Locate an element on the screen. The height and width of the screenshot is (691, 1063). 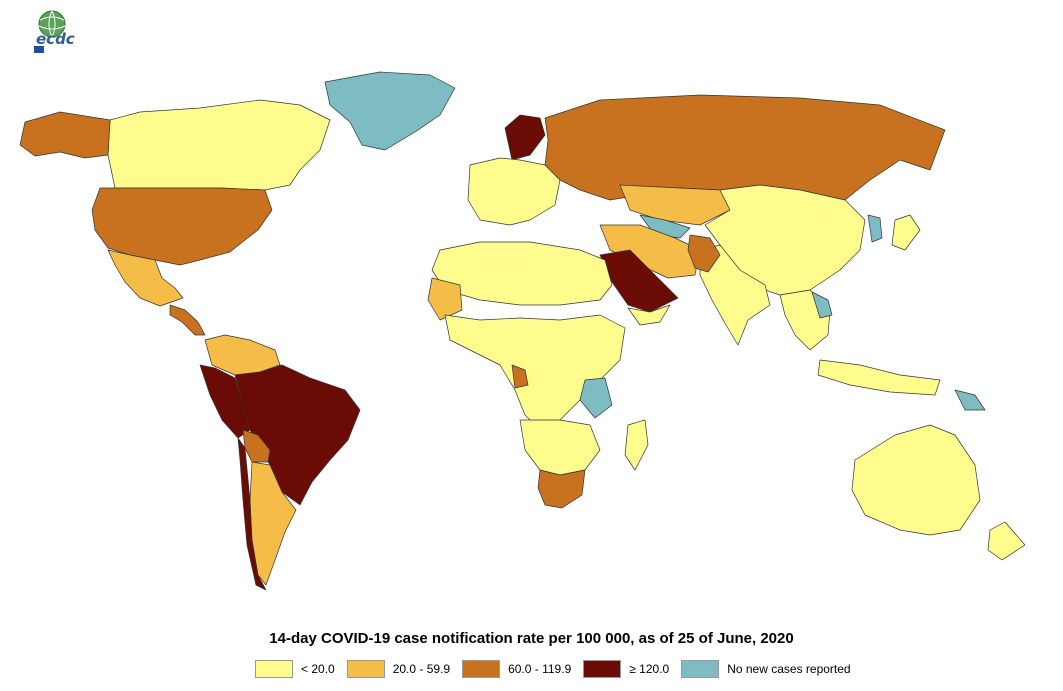
region-scandinavia is located at coordinates (525, 137).